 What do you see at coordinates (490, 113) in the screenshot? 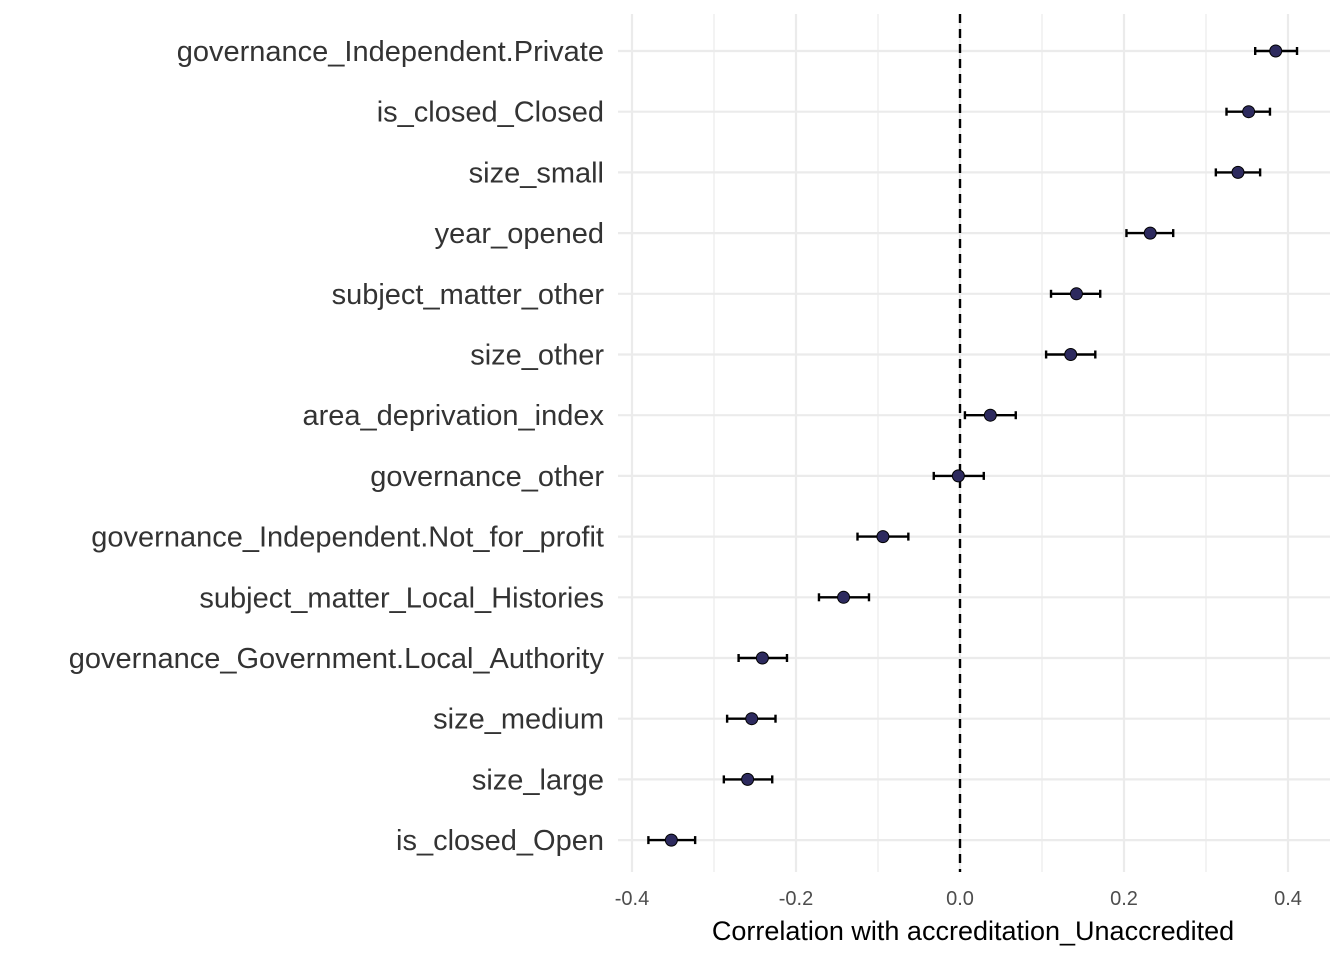
I see `category-label: is_closed_Closed` at bounding box center [490, 113].